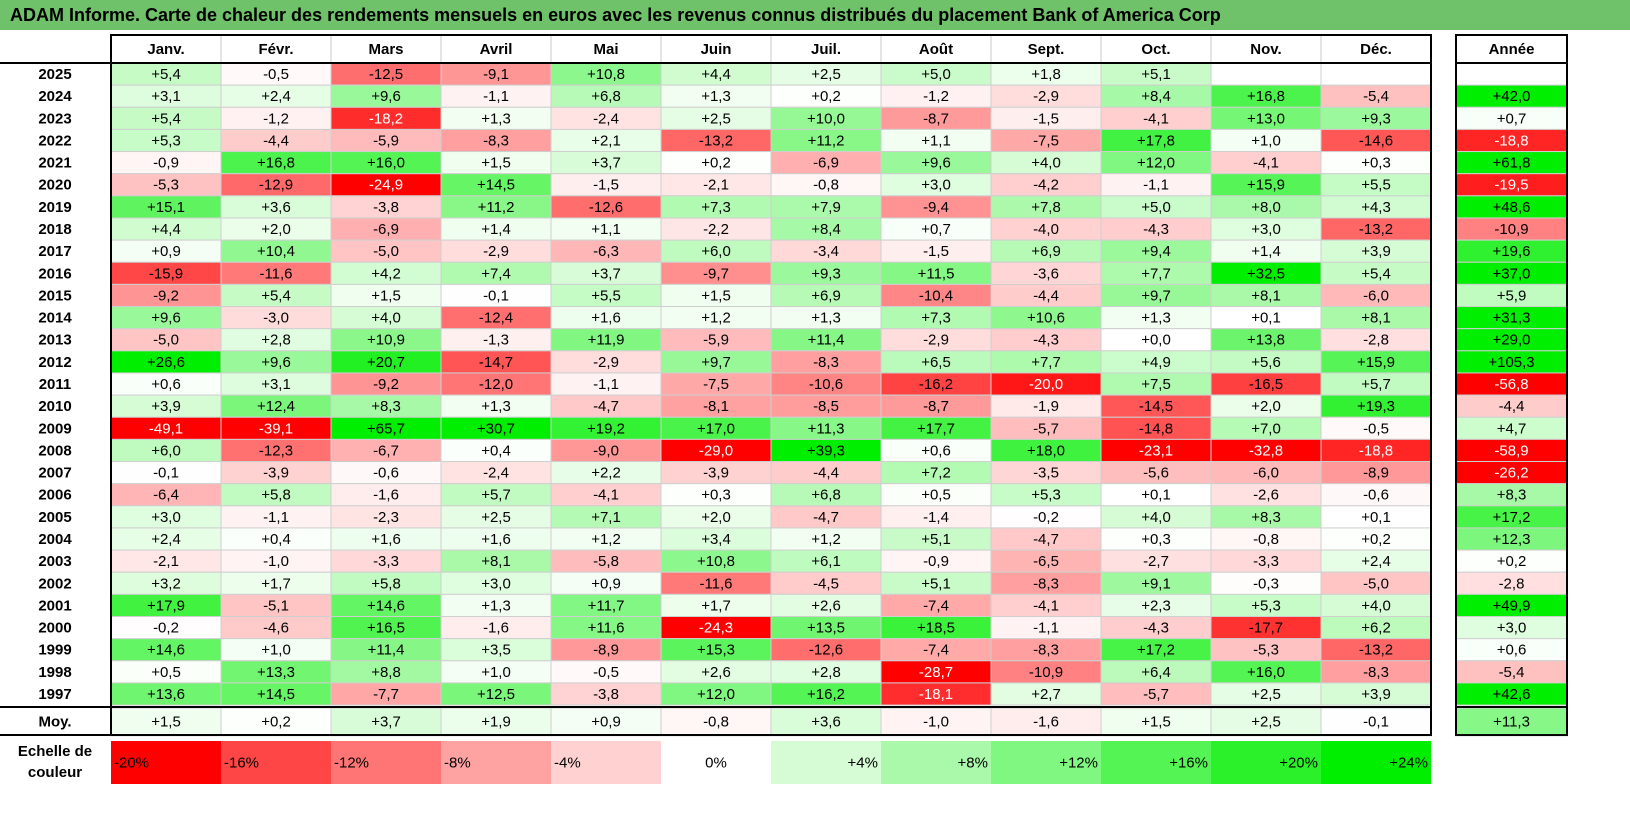 This screenshot has width=1630, height=815. Describe the element at coordinates (166, 185) in the screenshot. I see `cell-value: -5,3` at that location.